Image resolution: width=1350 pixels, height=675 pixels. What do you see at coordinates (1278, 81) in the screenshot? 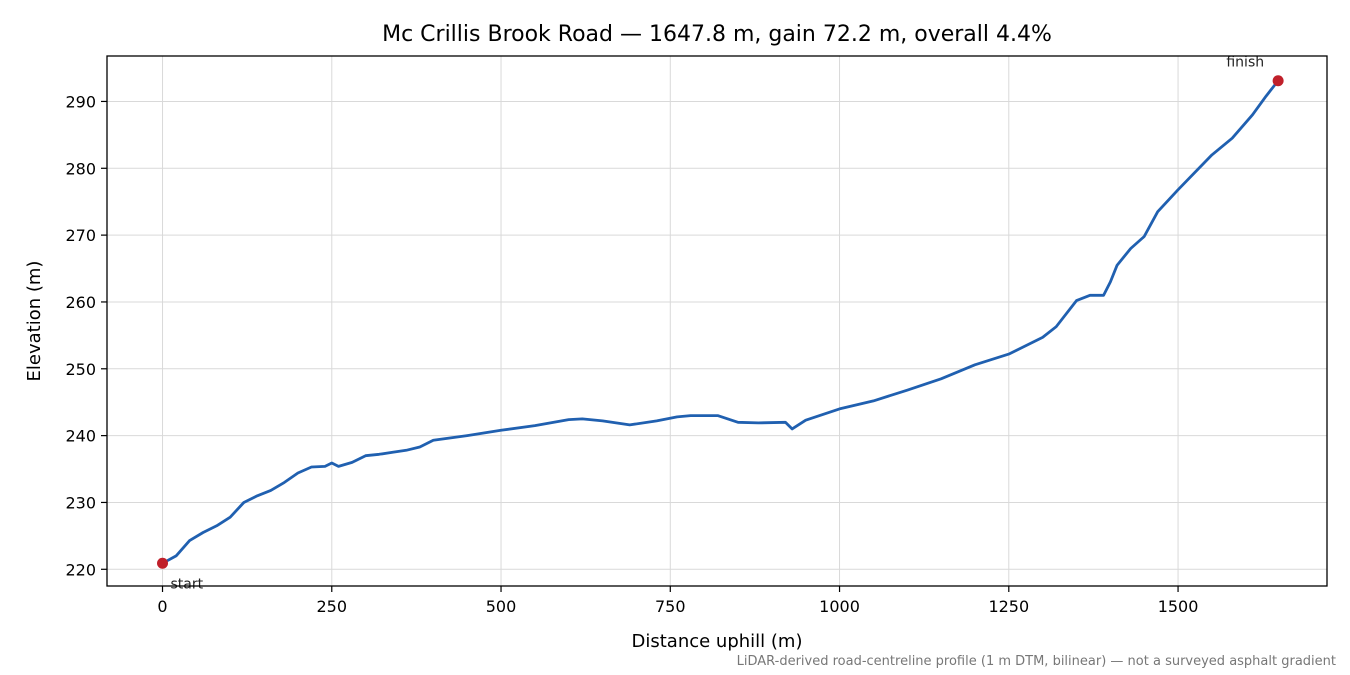
I see `finish-marker` at bounding box center [1278, 81].